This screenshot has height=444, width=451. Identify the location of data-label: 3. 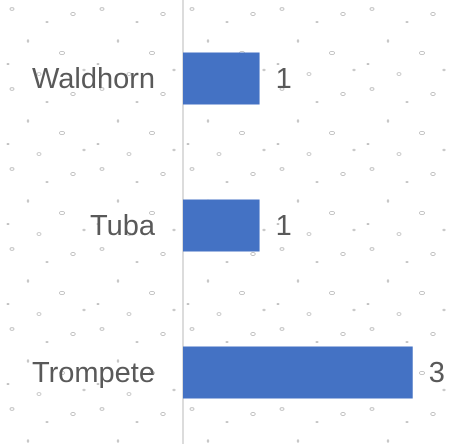
(437, 373).